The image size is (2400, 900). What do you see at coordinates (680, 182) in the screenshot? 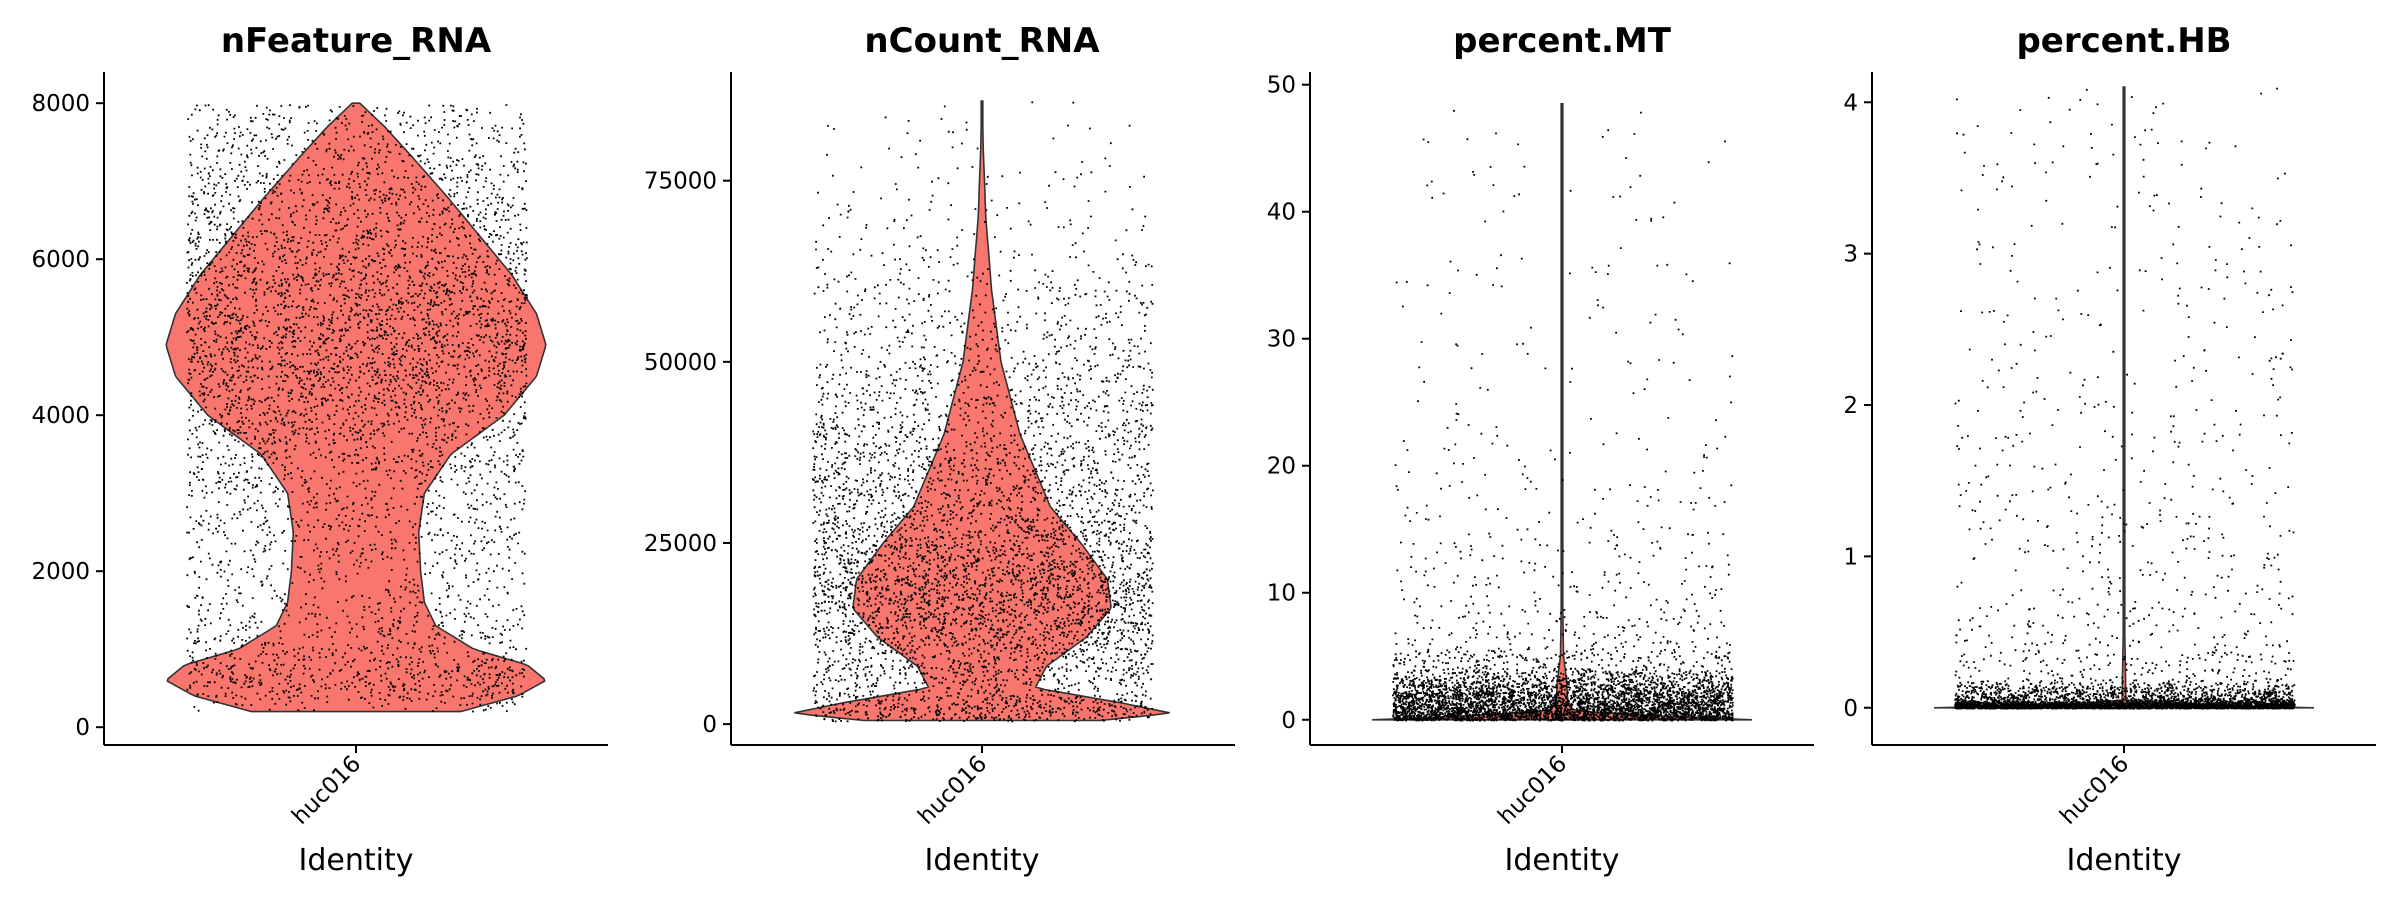
I see `y-tick-label: 75000` at bounding box center [680, 182].